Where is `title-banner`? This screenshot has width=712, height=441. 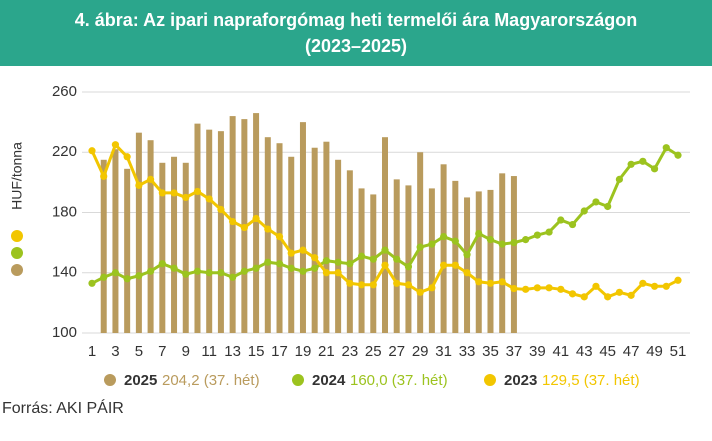
title-banner is located at coordinates (356, 33).